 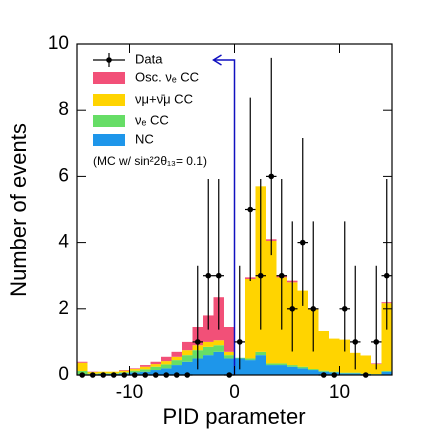 What do you see at coordinates (150, 161) in the screenshot?
I see `annotation: (MC w/ sin²2θ₁₃= 0.1)` at bounding box center [150, 161].